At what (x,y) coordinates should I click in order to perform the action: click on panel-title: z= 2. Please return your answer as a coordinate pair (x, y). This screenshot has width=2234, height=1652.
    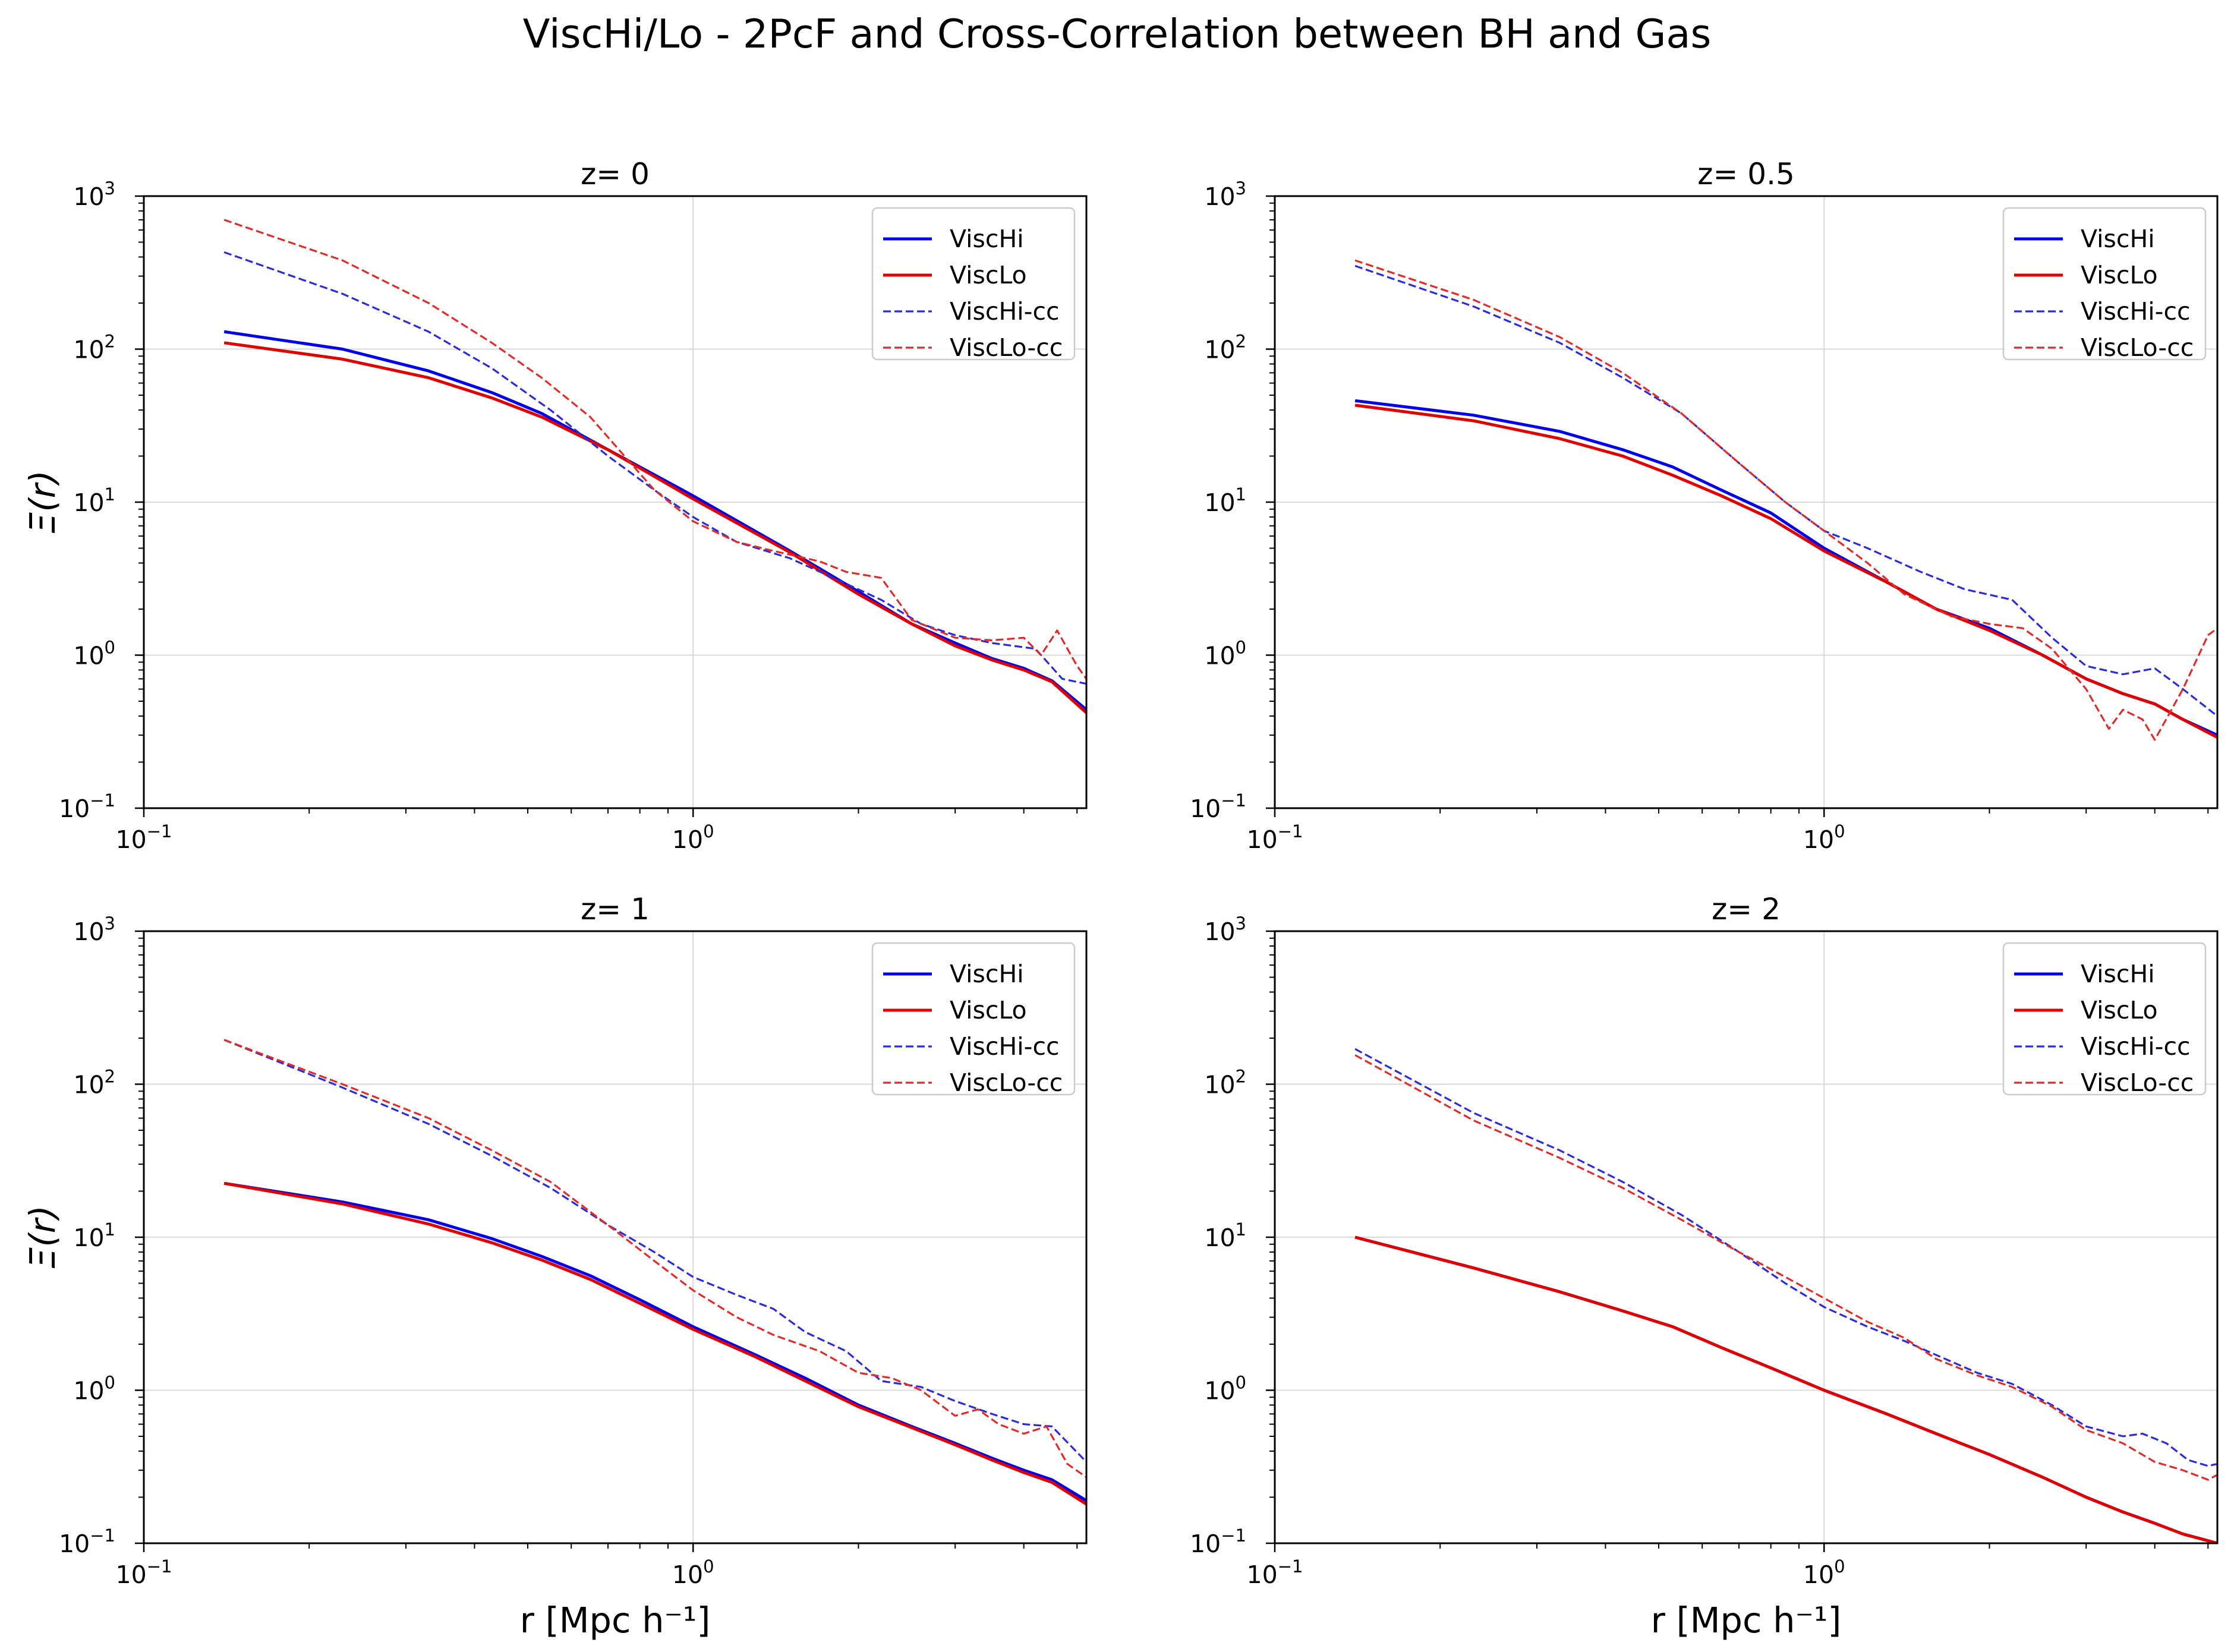
    Looking at the image, I should click on (1746, 909).